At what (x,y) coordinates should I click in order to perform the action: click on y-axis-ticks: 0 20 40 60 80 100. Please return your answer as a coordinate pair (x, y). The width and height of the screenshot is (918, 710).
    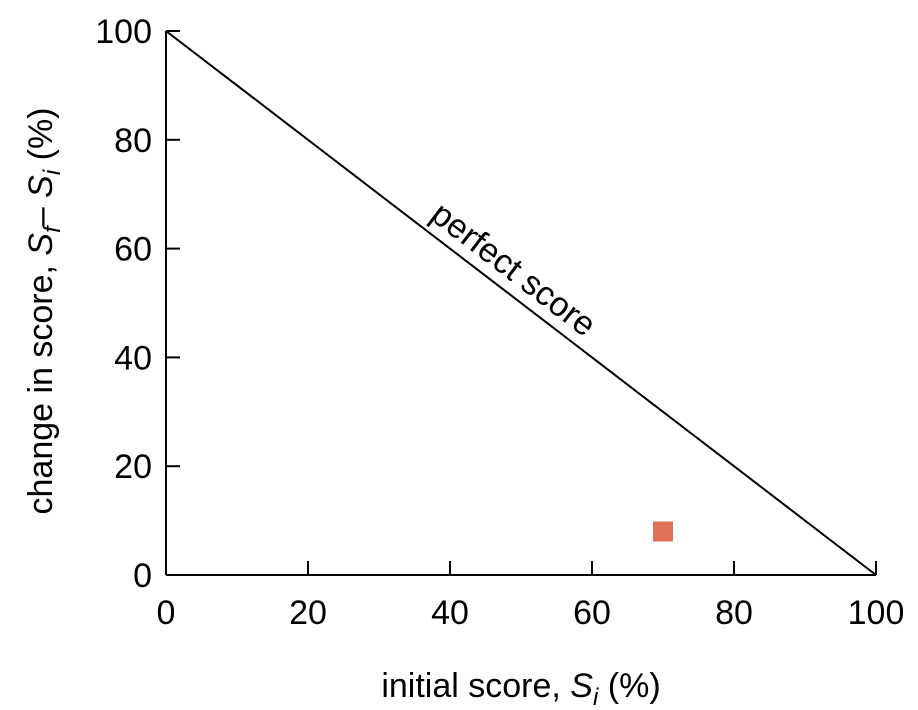
    Looking at the image, I should click on (137, 304).